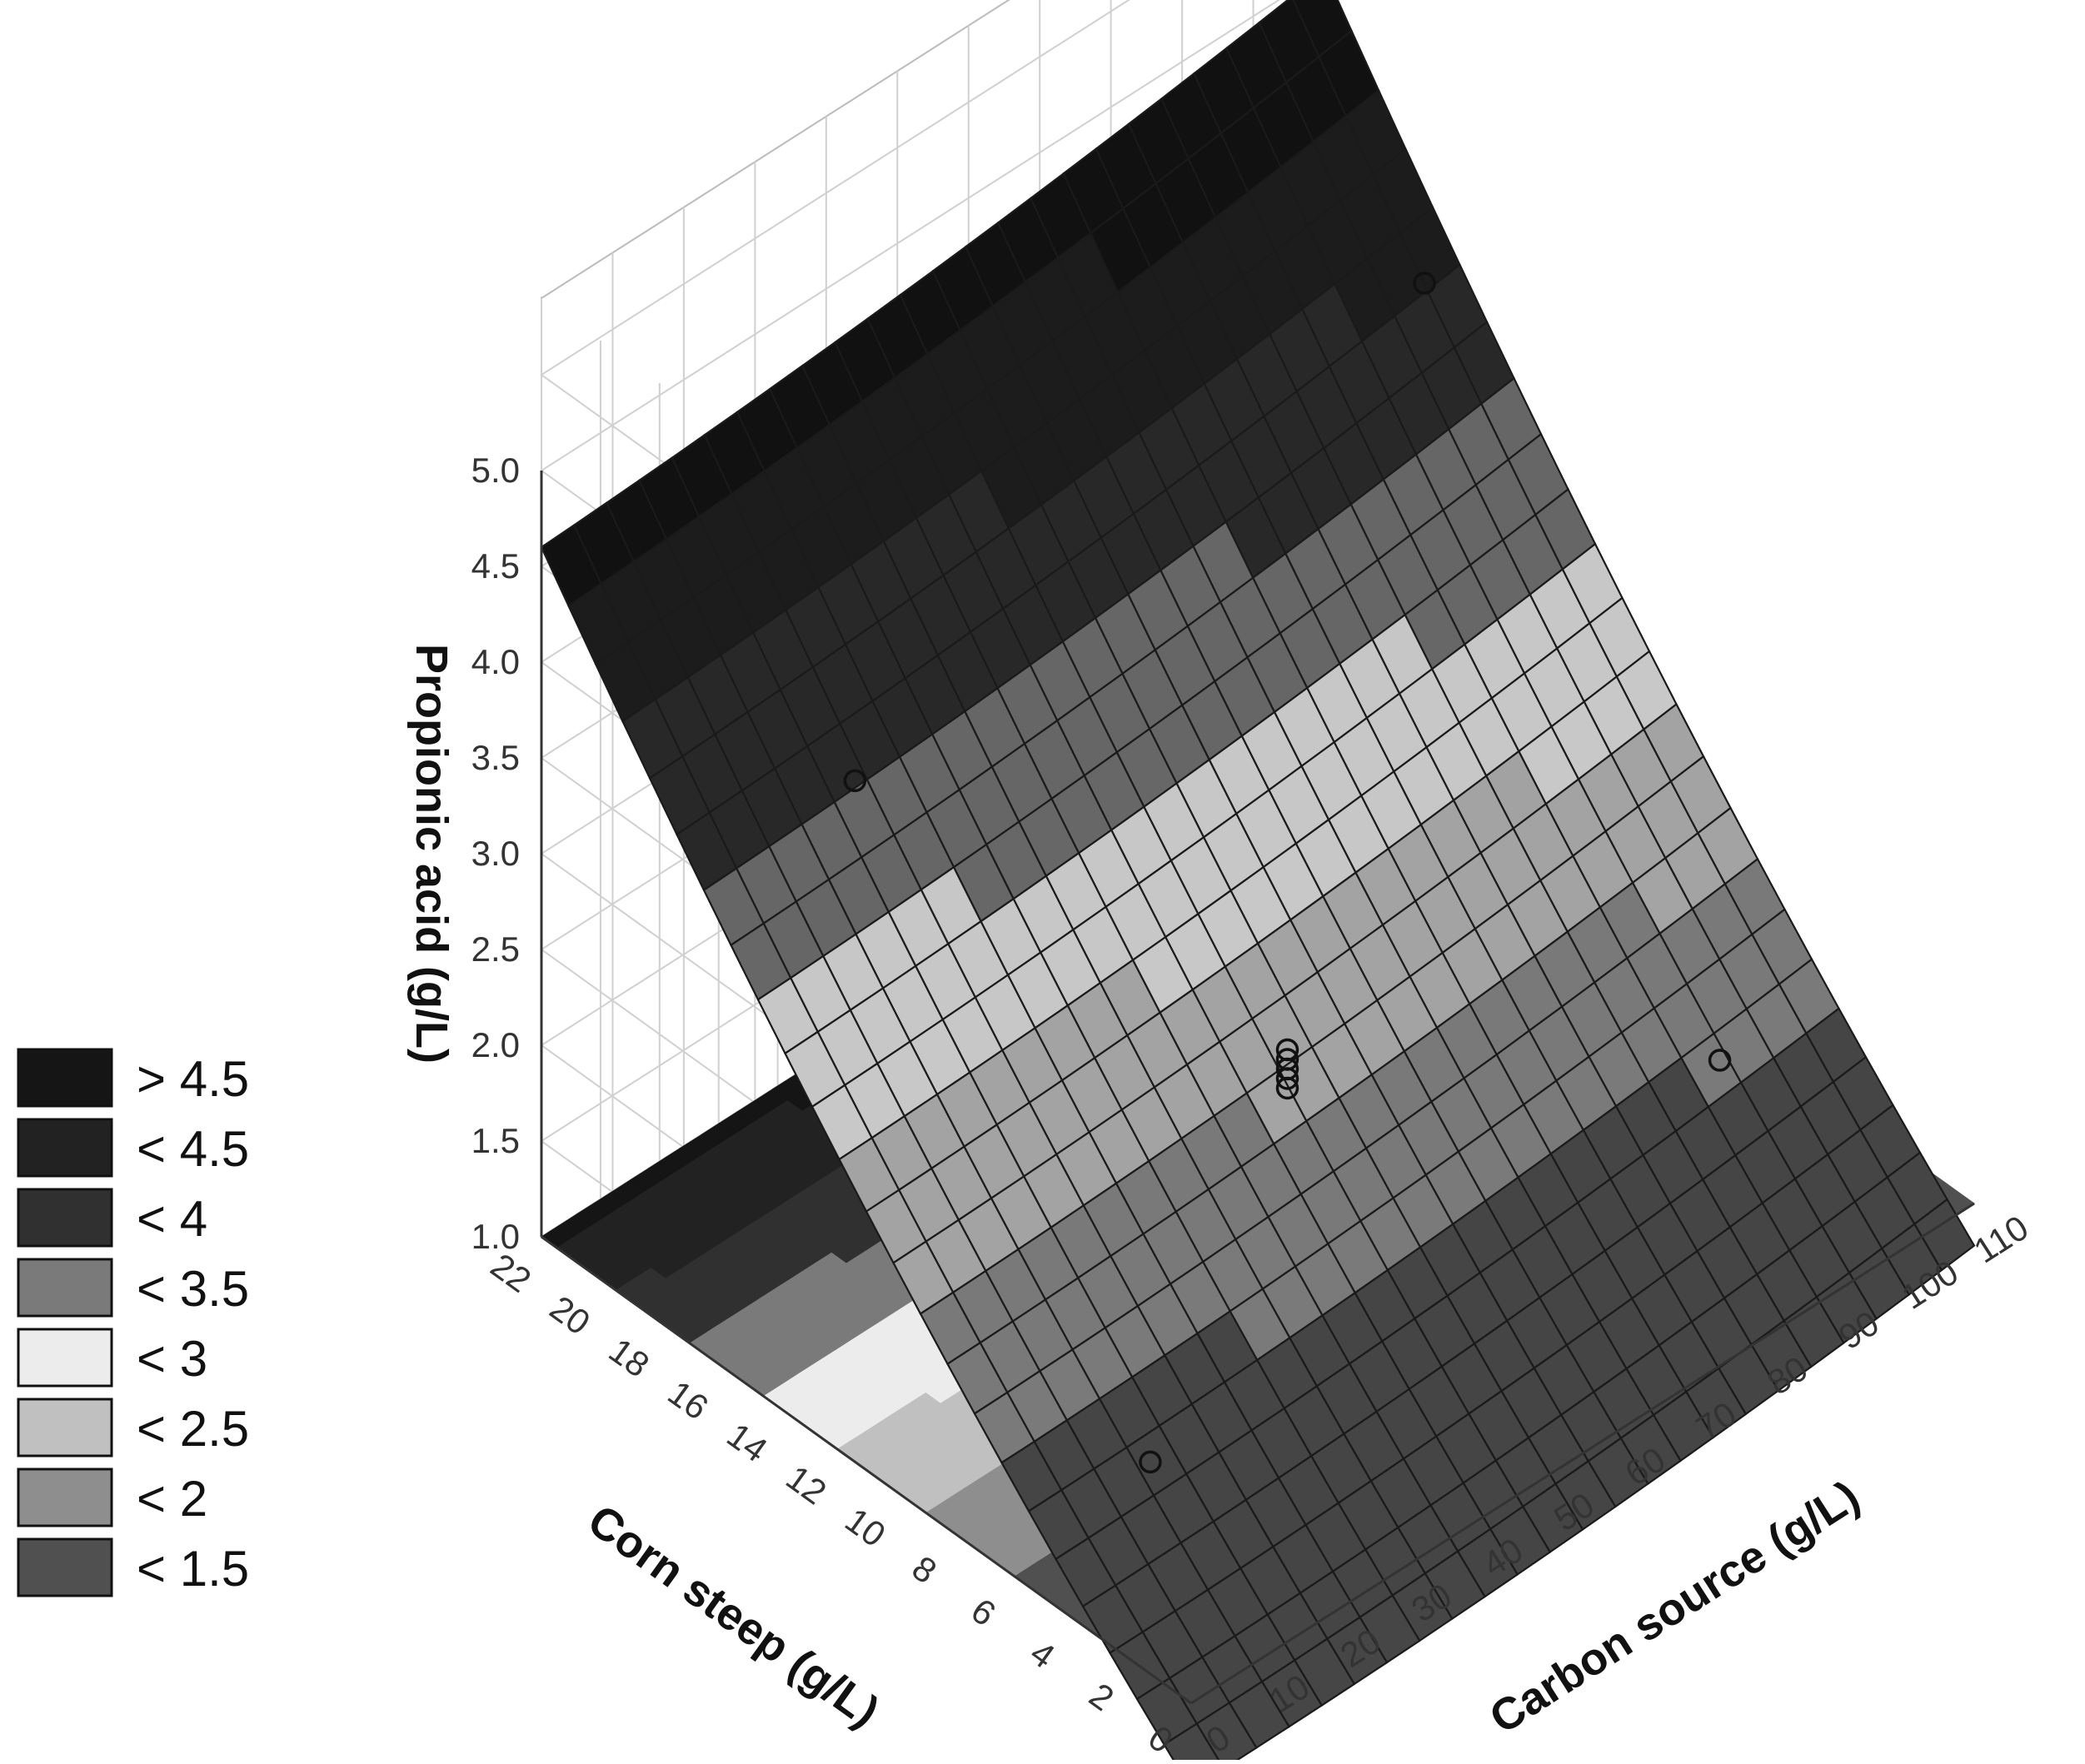  I want to click on x-axis-line, so click(1583, 1453).